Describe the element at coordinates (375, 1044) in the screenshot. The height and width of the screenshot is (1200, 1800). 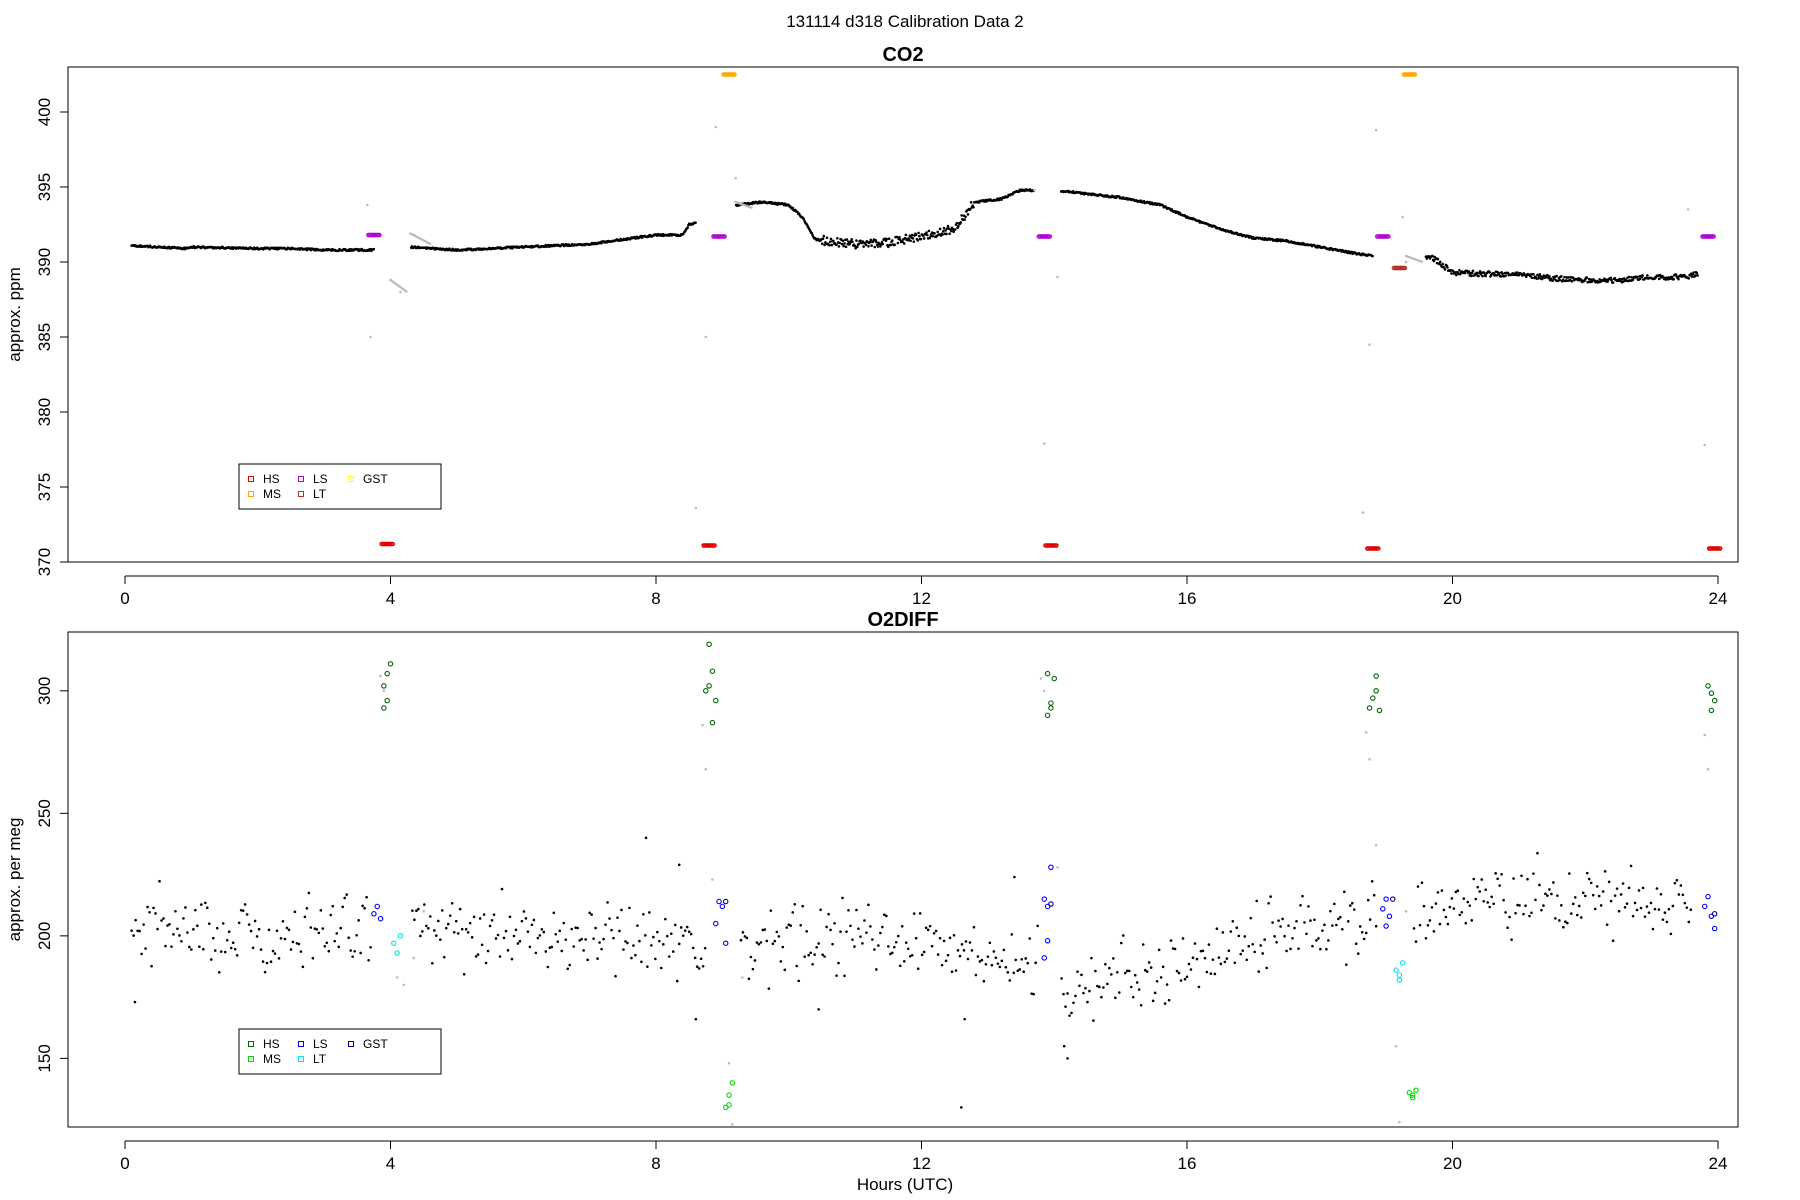
I see `legend-label-gst: GST` at that location.